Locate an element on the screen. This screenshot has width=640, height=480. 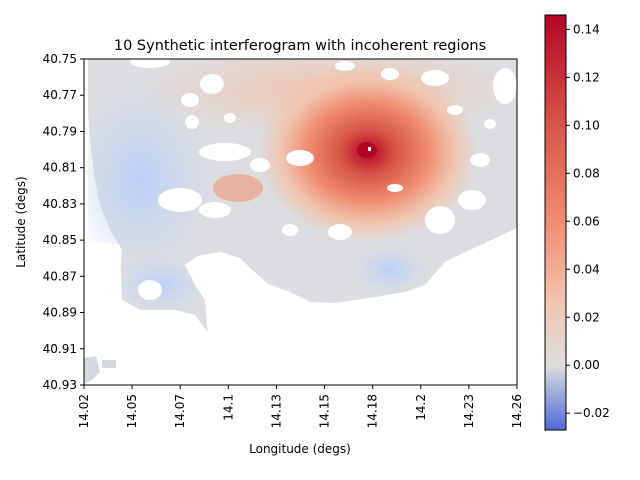
colorbar-tick-label: 0.10 is located at coordinates (586, 125).